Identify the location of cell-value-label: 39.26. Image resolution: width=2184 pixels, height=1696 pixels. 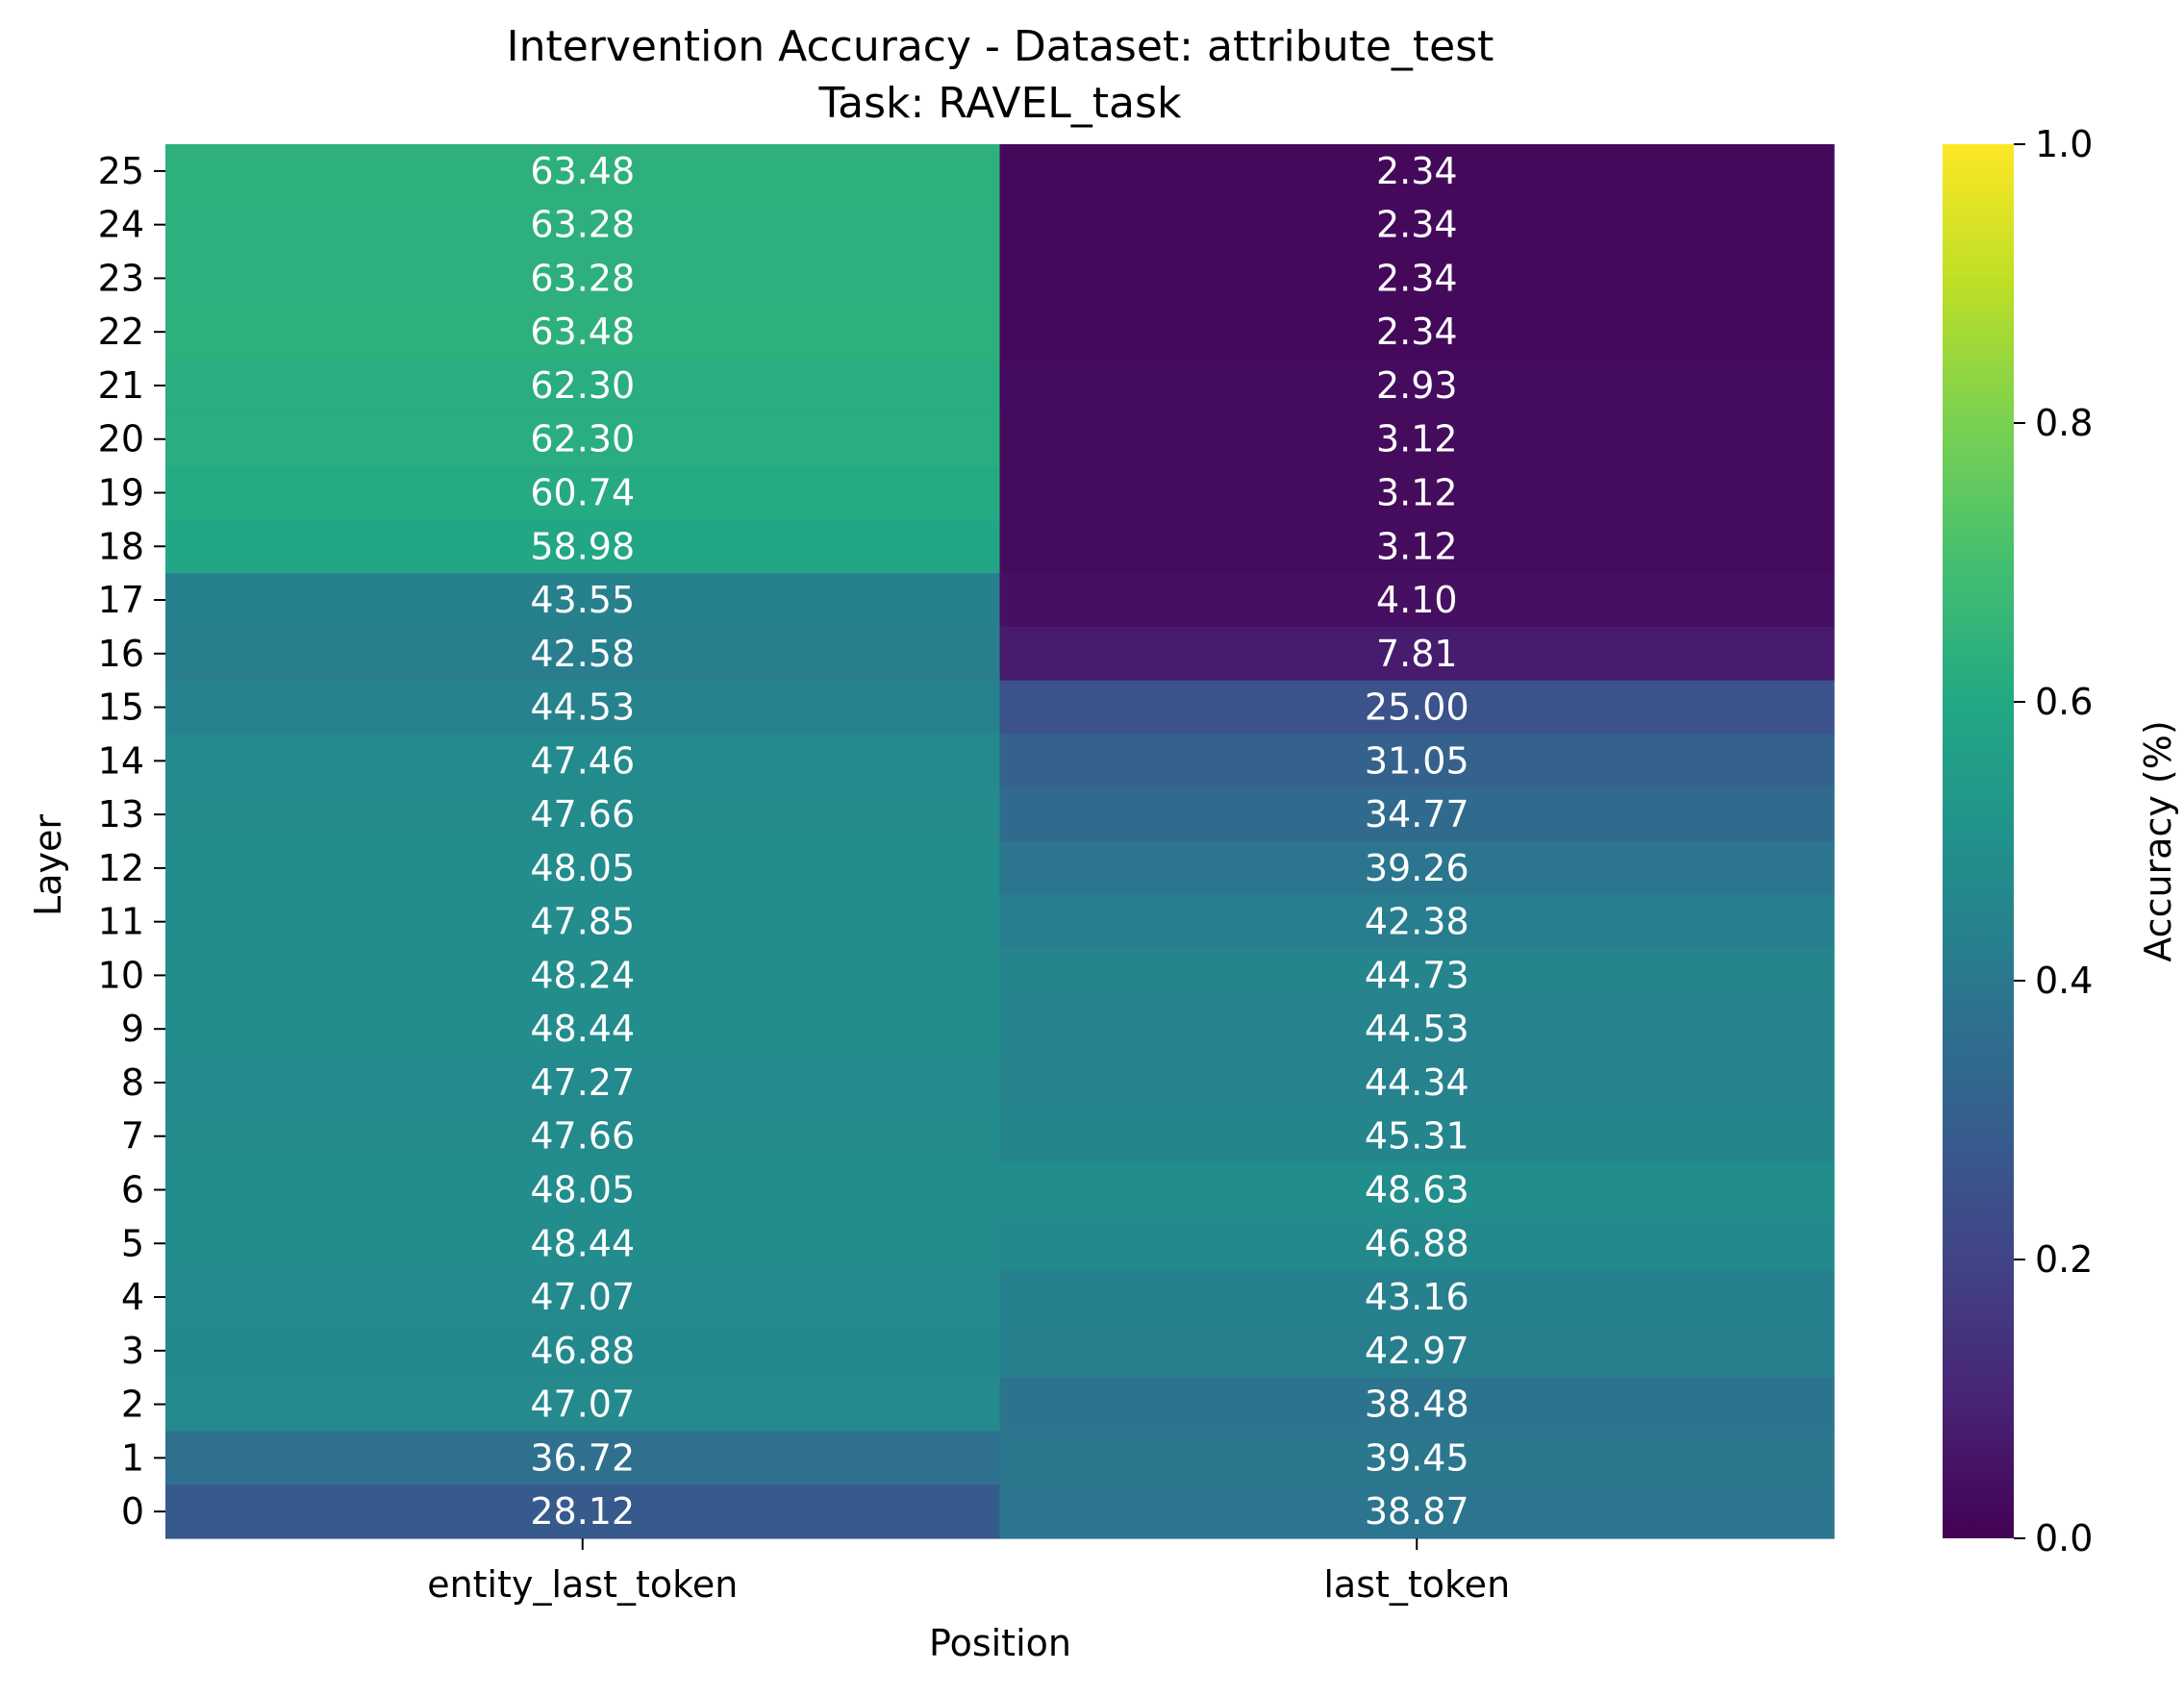
(1417, 868).